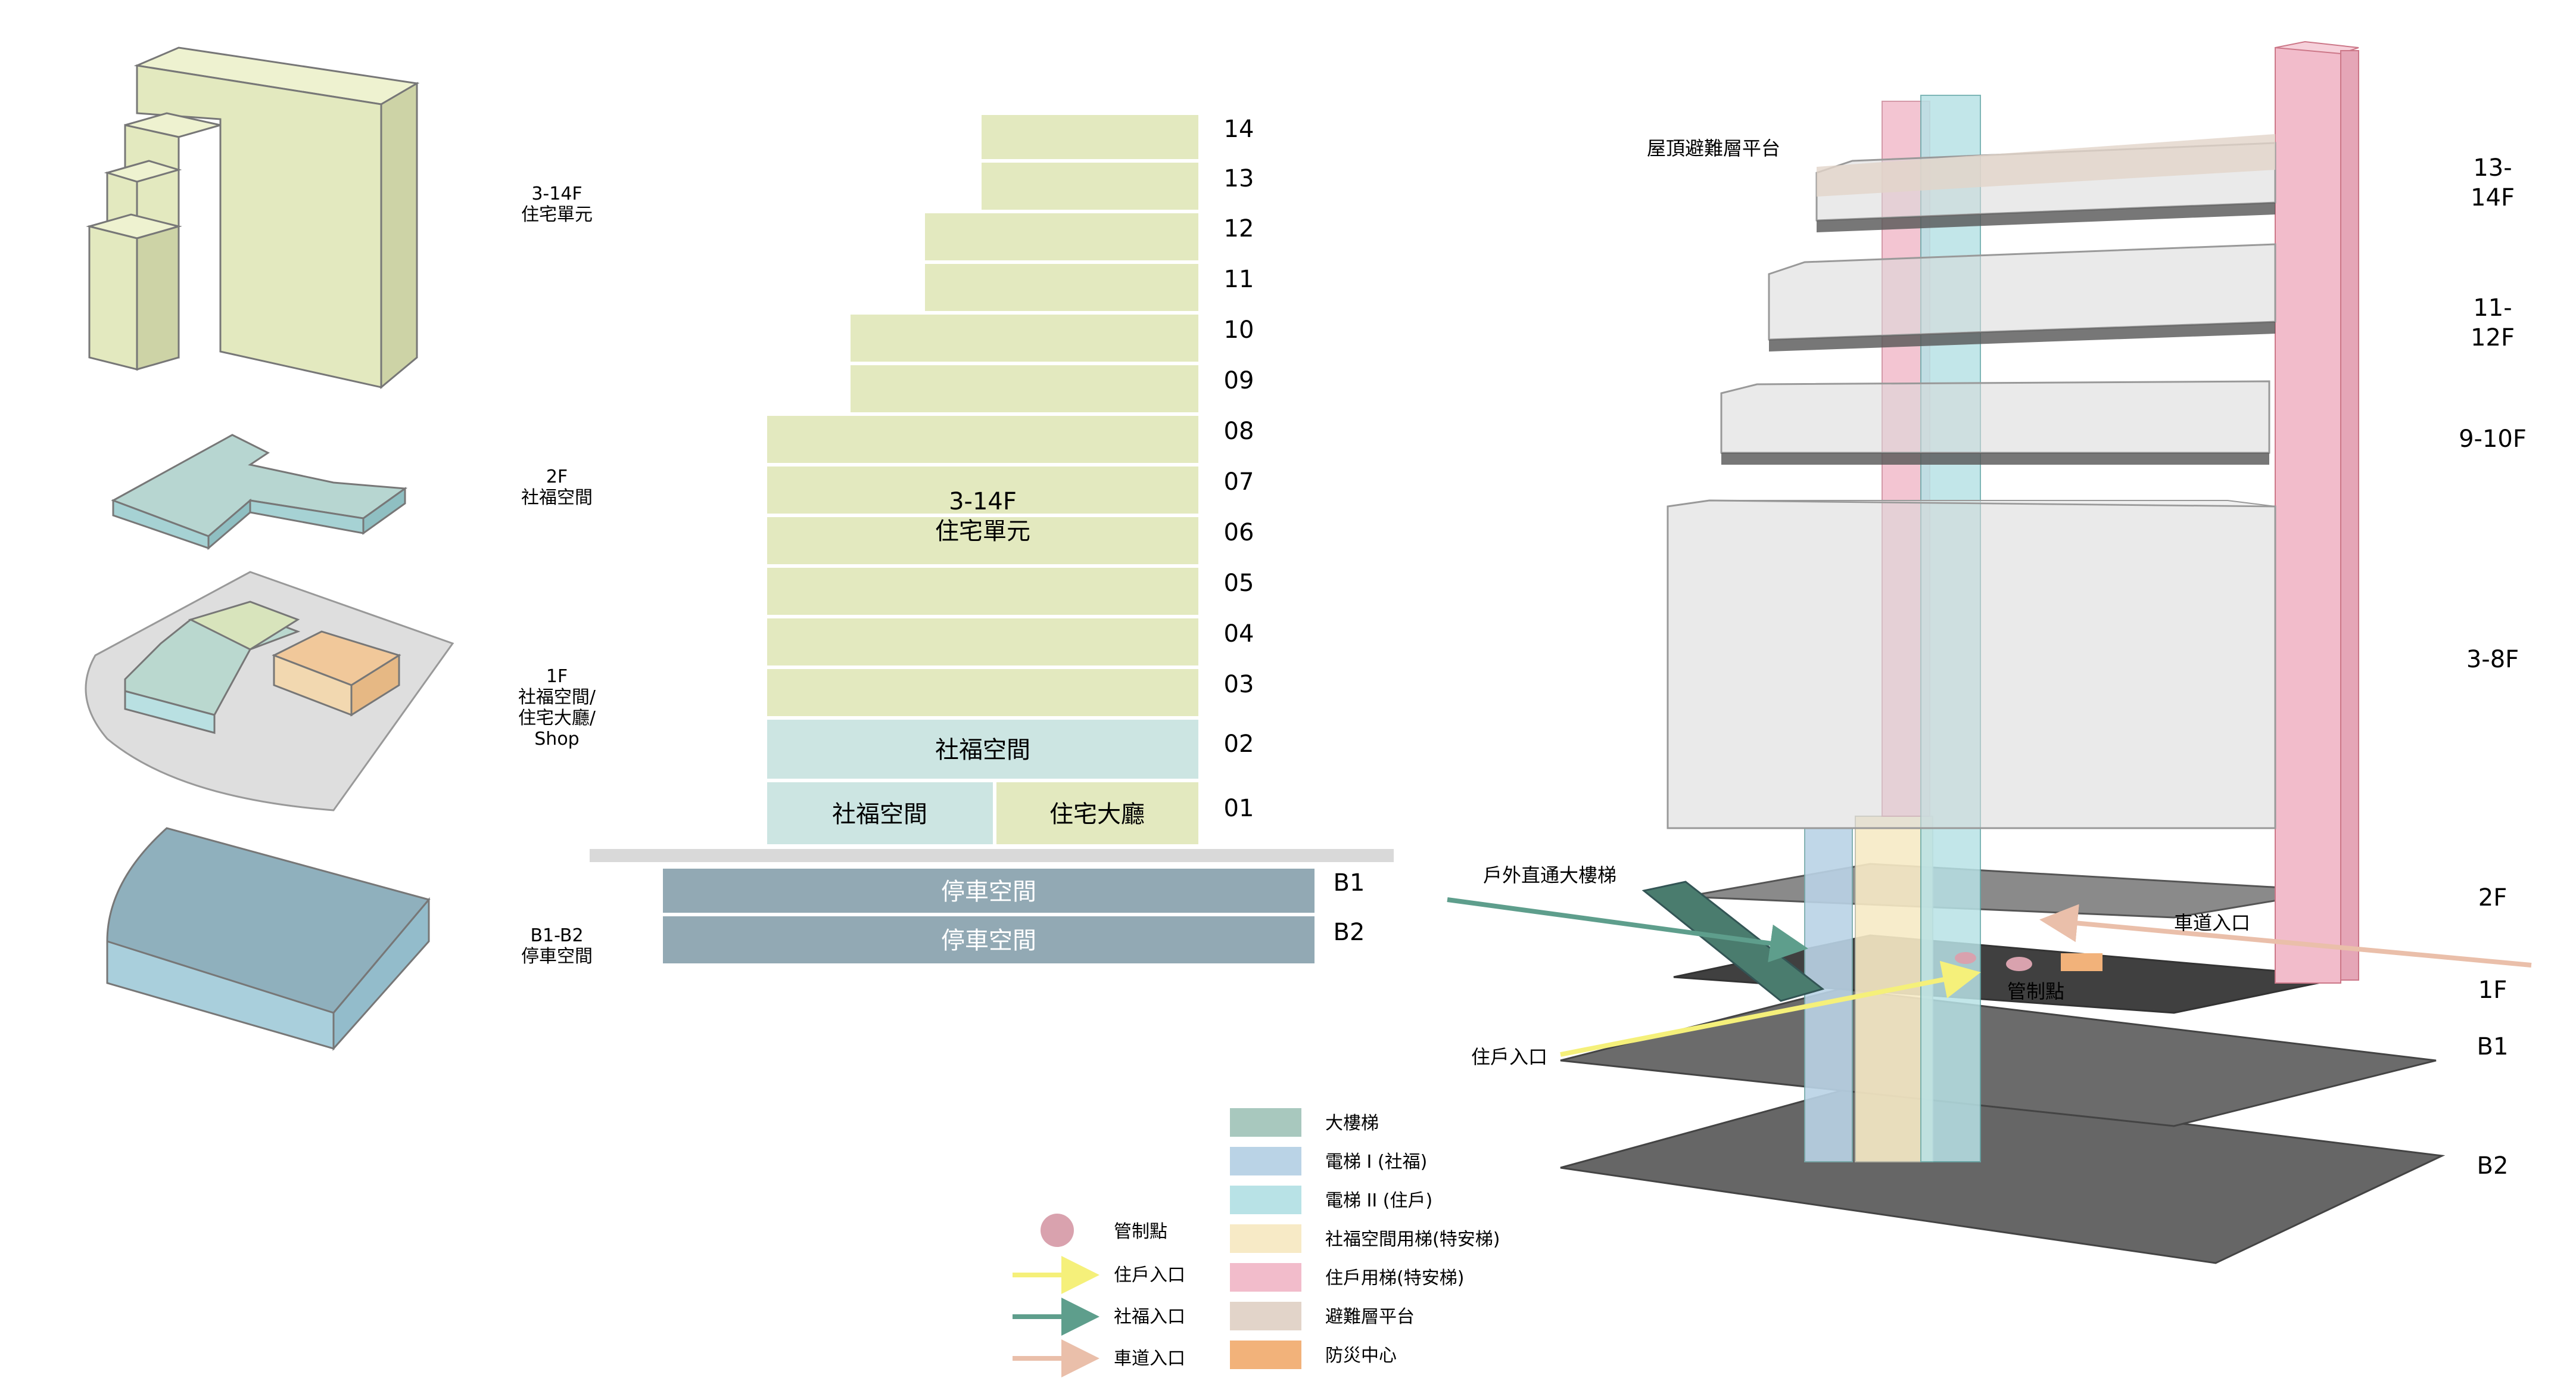  What do you see at coordinates (2492, 990) in the screenshot?
I see `level-label: 1F` at bounding box center [2492, 990].